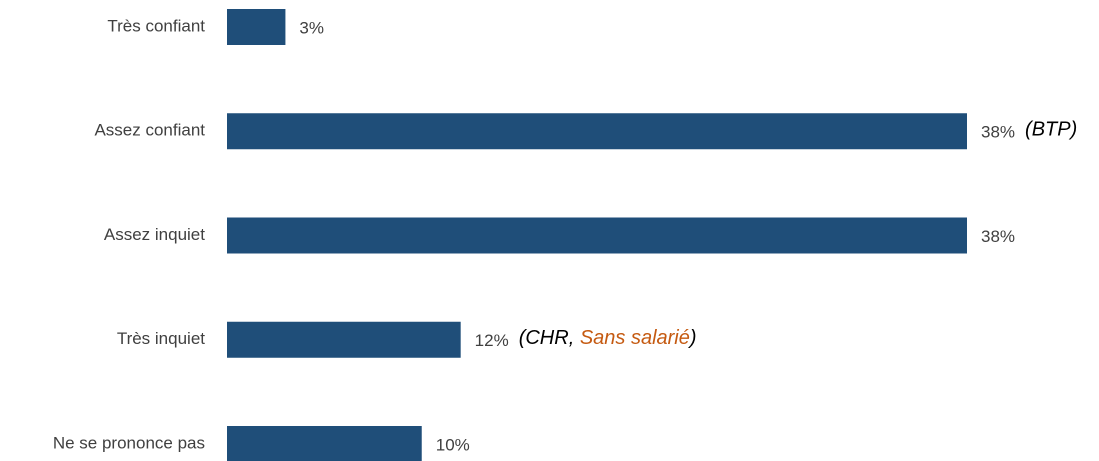 This screenshot has height=461, width=1099. Describe the element at coordinates (635, 338) in the screenshot. I see `annotation-part: Sans salarié` at that location.